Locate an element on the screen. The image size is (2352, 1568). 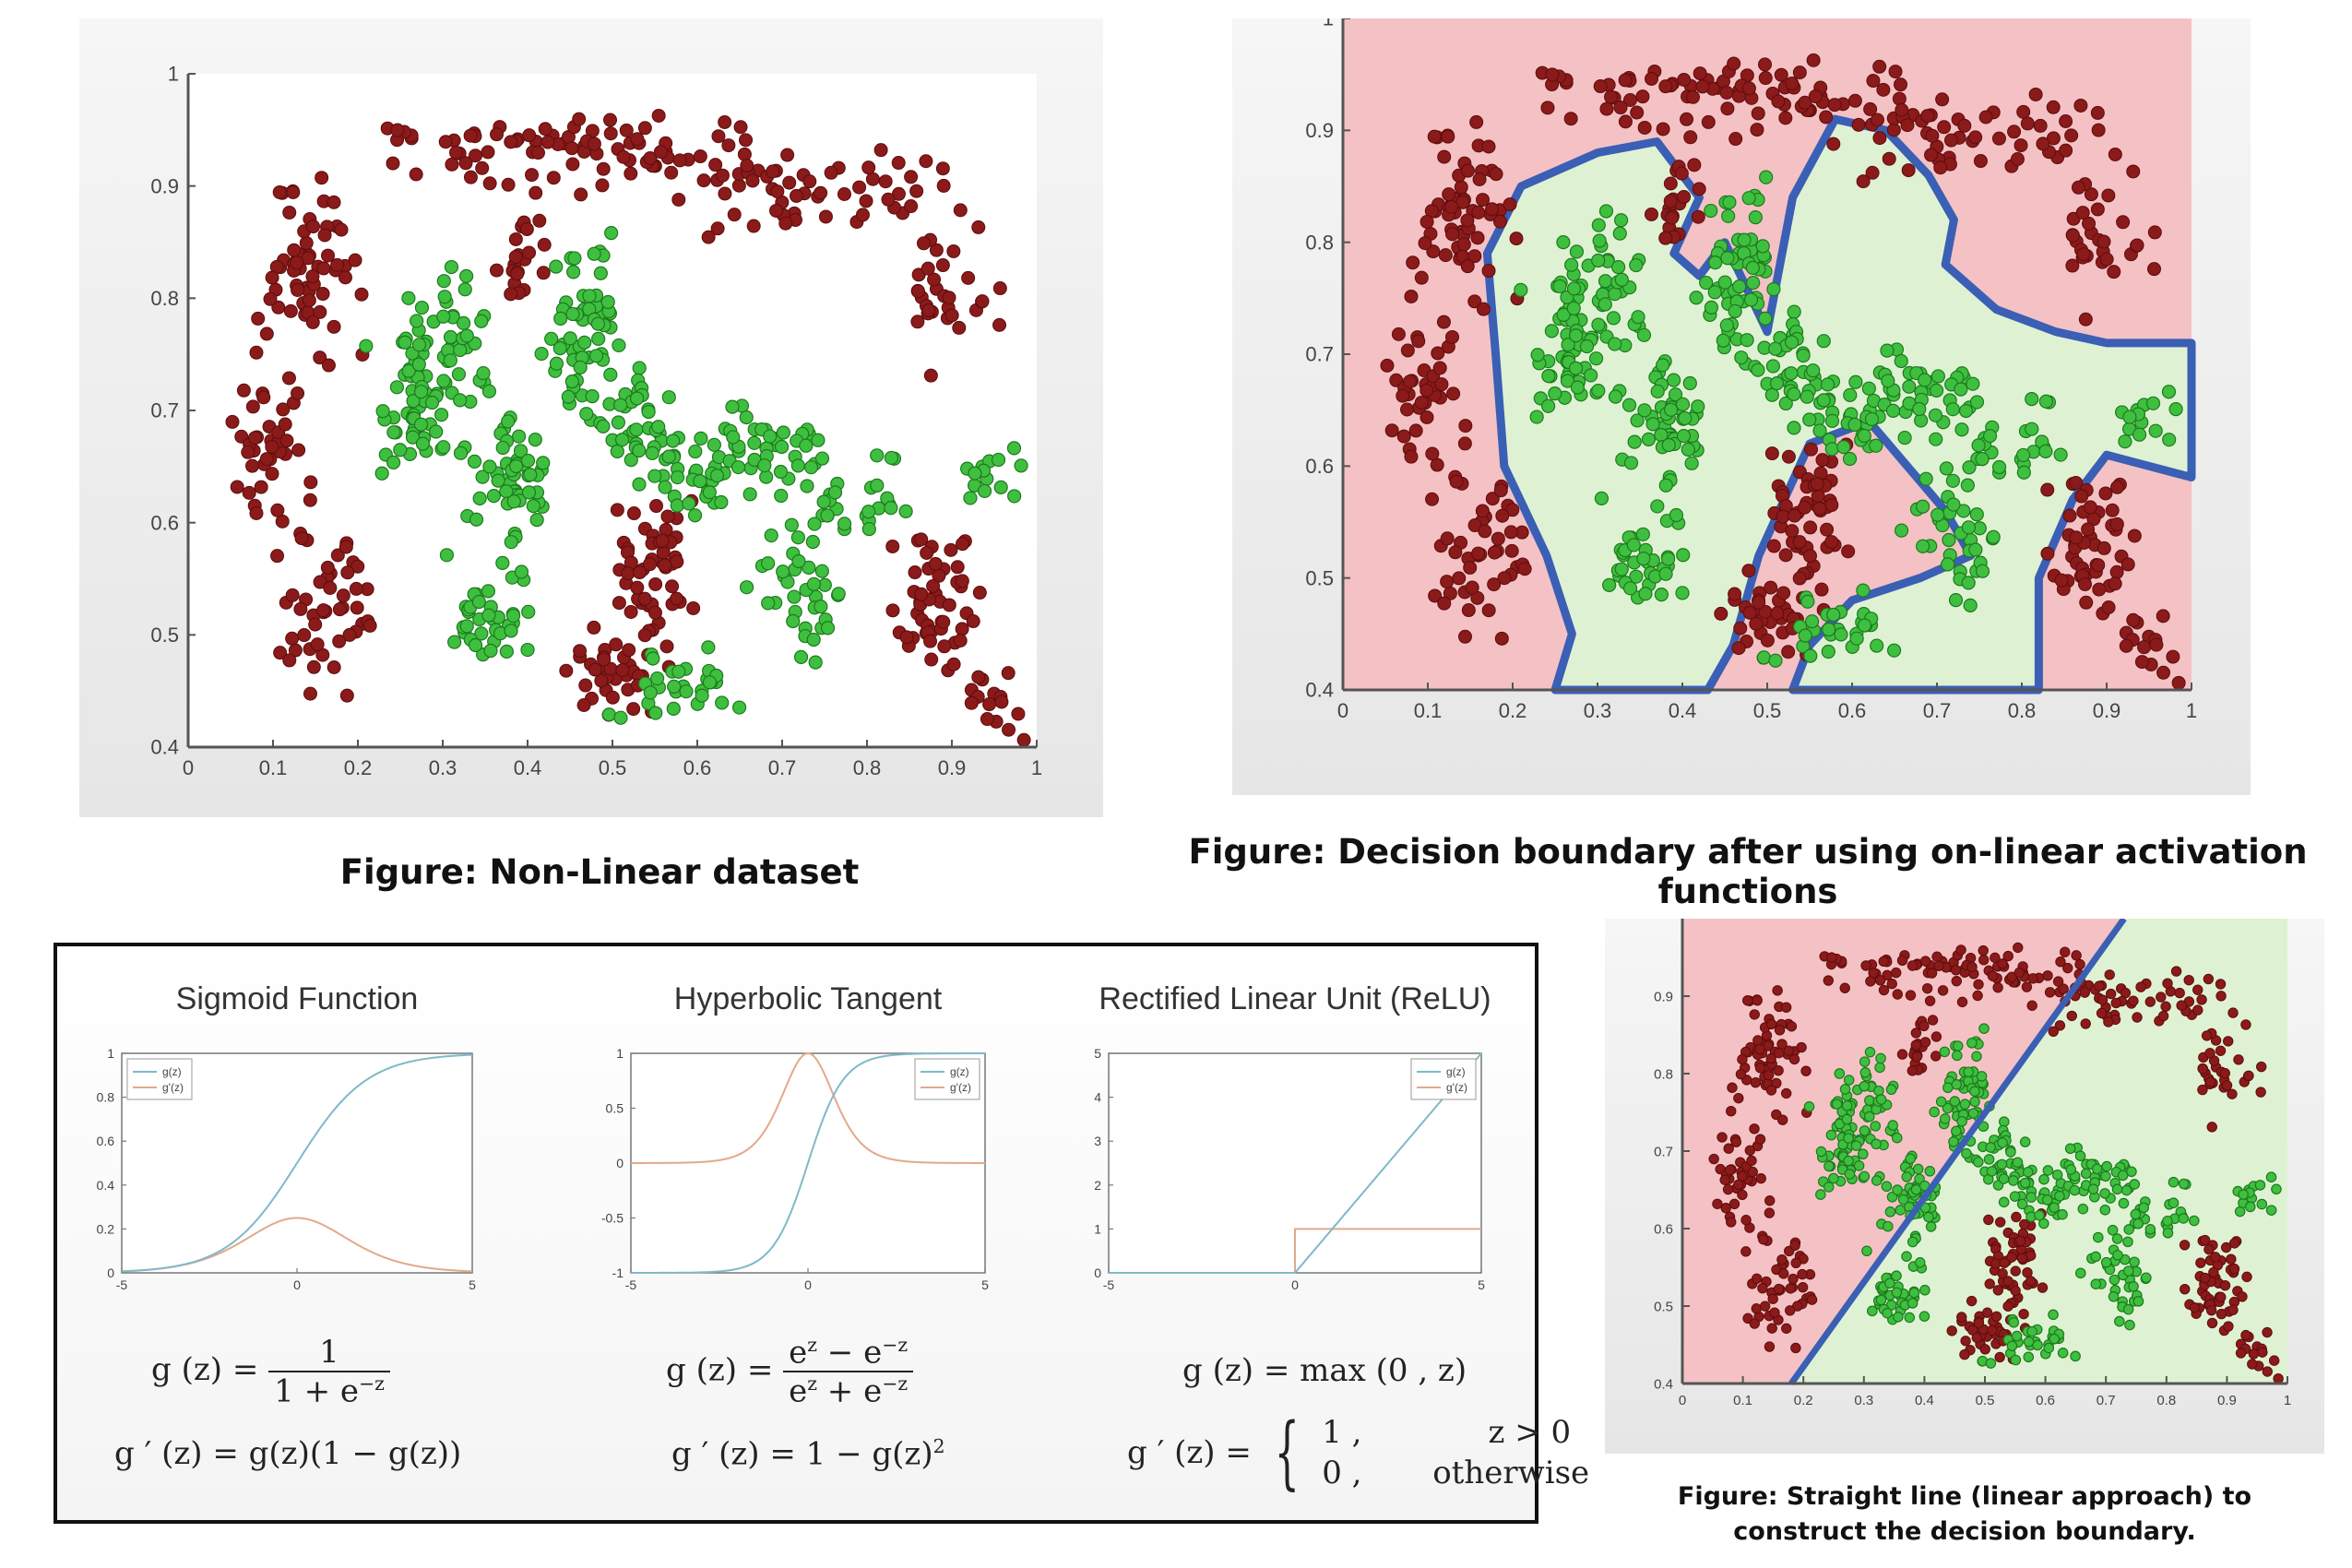
tanh-den-a: e is located at coordinates (798, 1391).